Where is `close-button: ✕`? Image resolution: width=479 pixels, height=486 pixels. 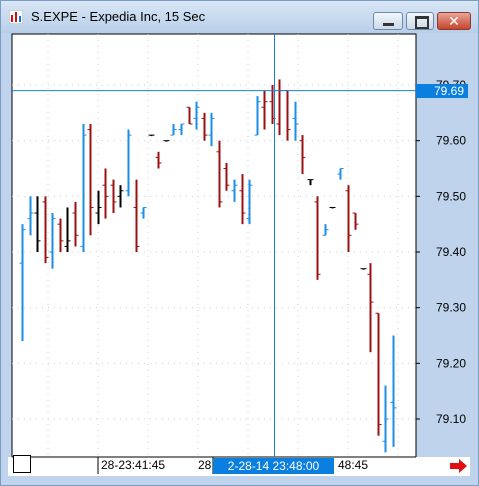 close-button: ✕ is located at coordinates (454, 21).